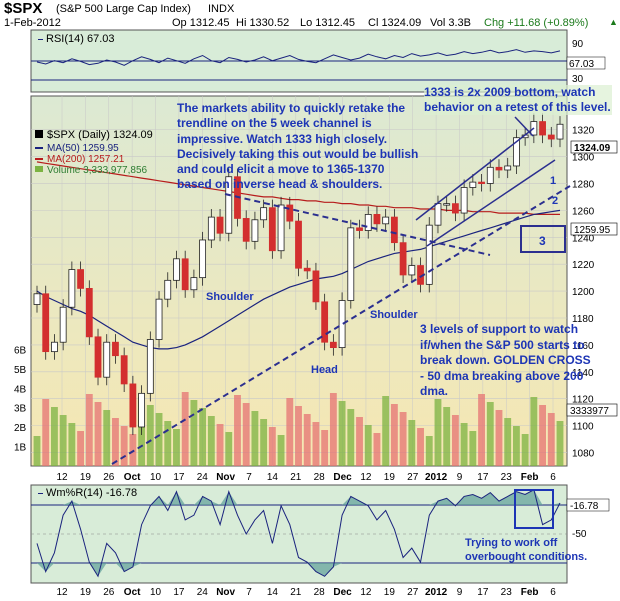 This screenshot has height=601, width=620. Describe the element at coordinates (225, 592) in the screenshot. I see `date-tick-label: Nov` at that location.